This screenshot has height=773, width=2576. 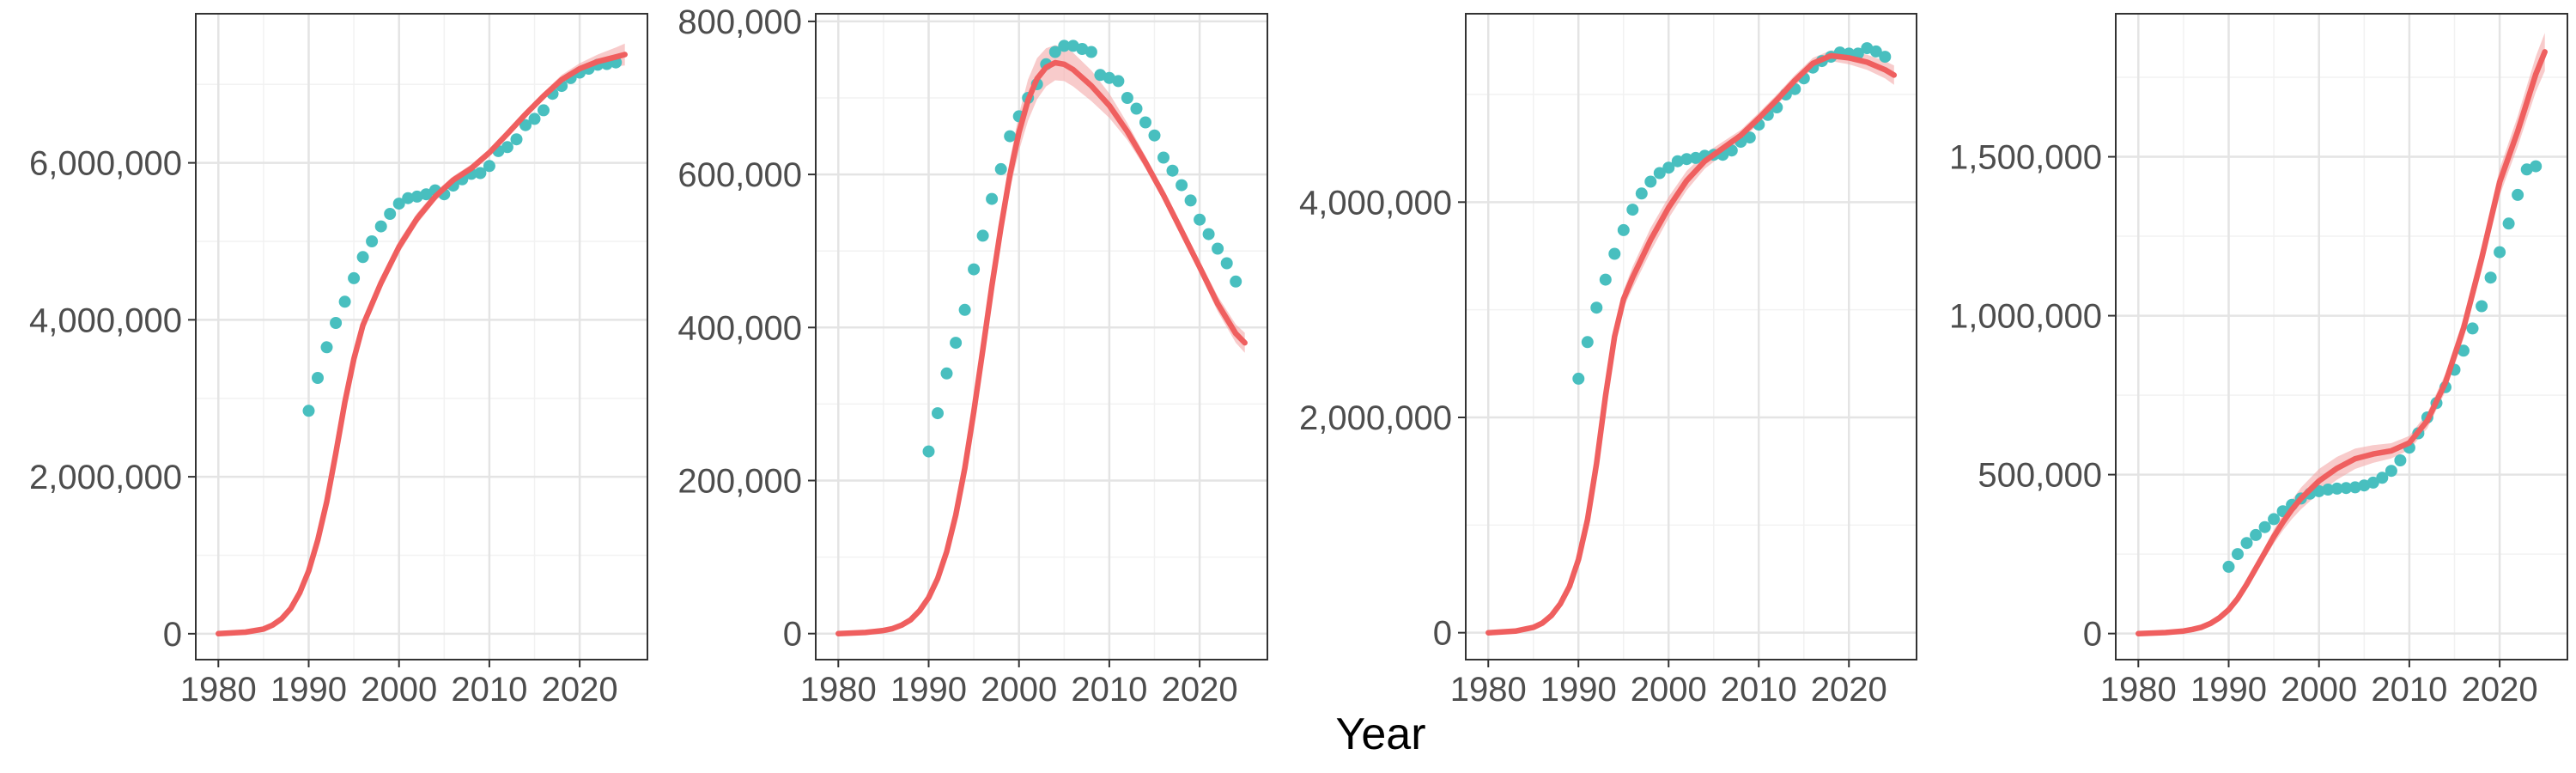 What do you see at coordinates (739, 175) in the screenshot?
I see `y-tick-label: 600,000` at bounding box center [739, 175].